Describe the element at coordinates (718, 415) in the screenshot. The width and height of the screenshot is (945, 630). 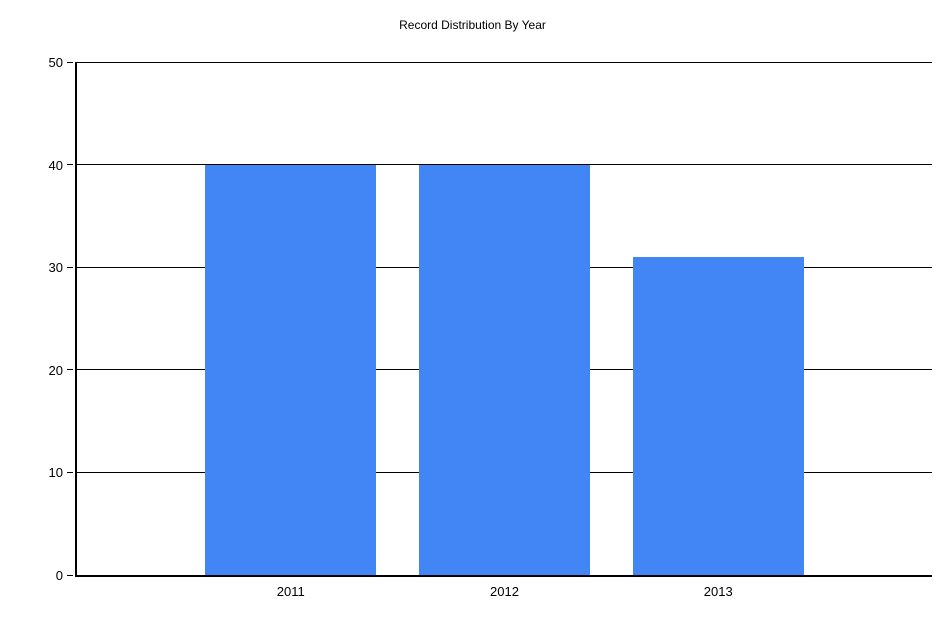
I see `bar-2013` at that location.